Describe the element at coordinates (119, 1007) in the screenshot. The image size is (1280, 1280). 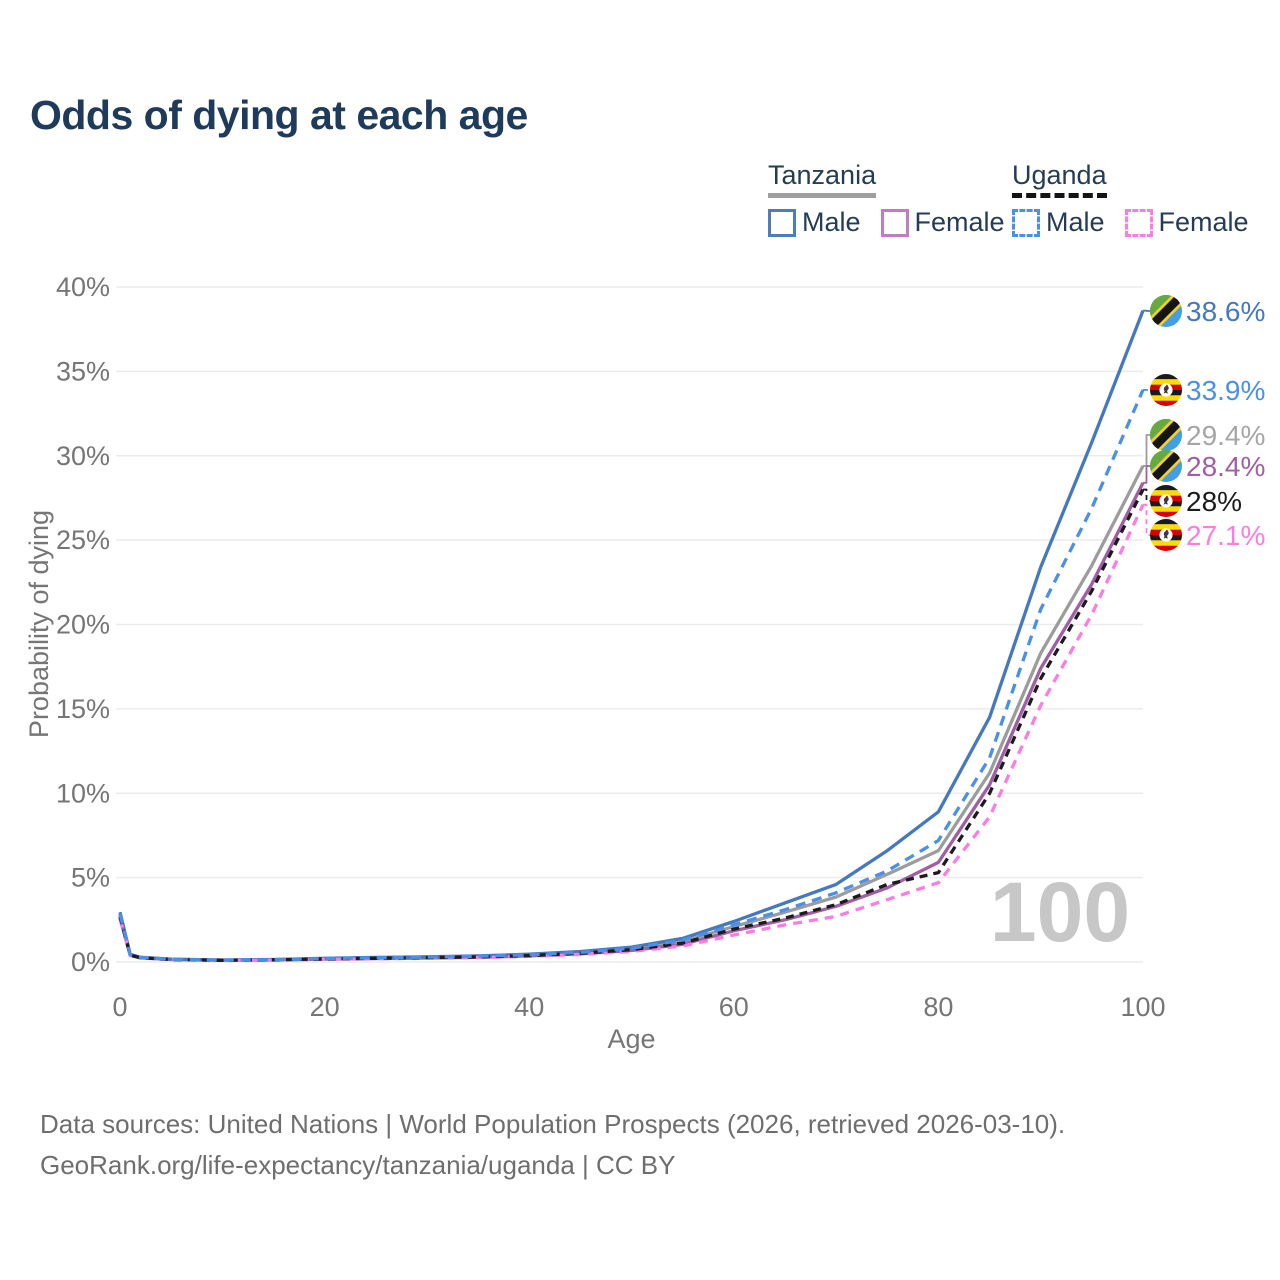
I see `x-tick-label: 0` at that location.